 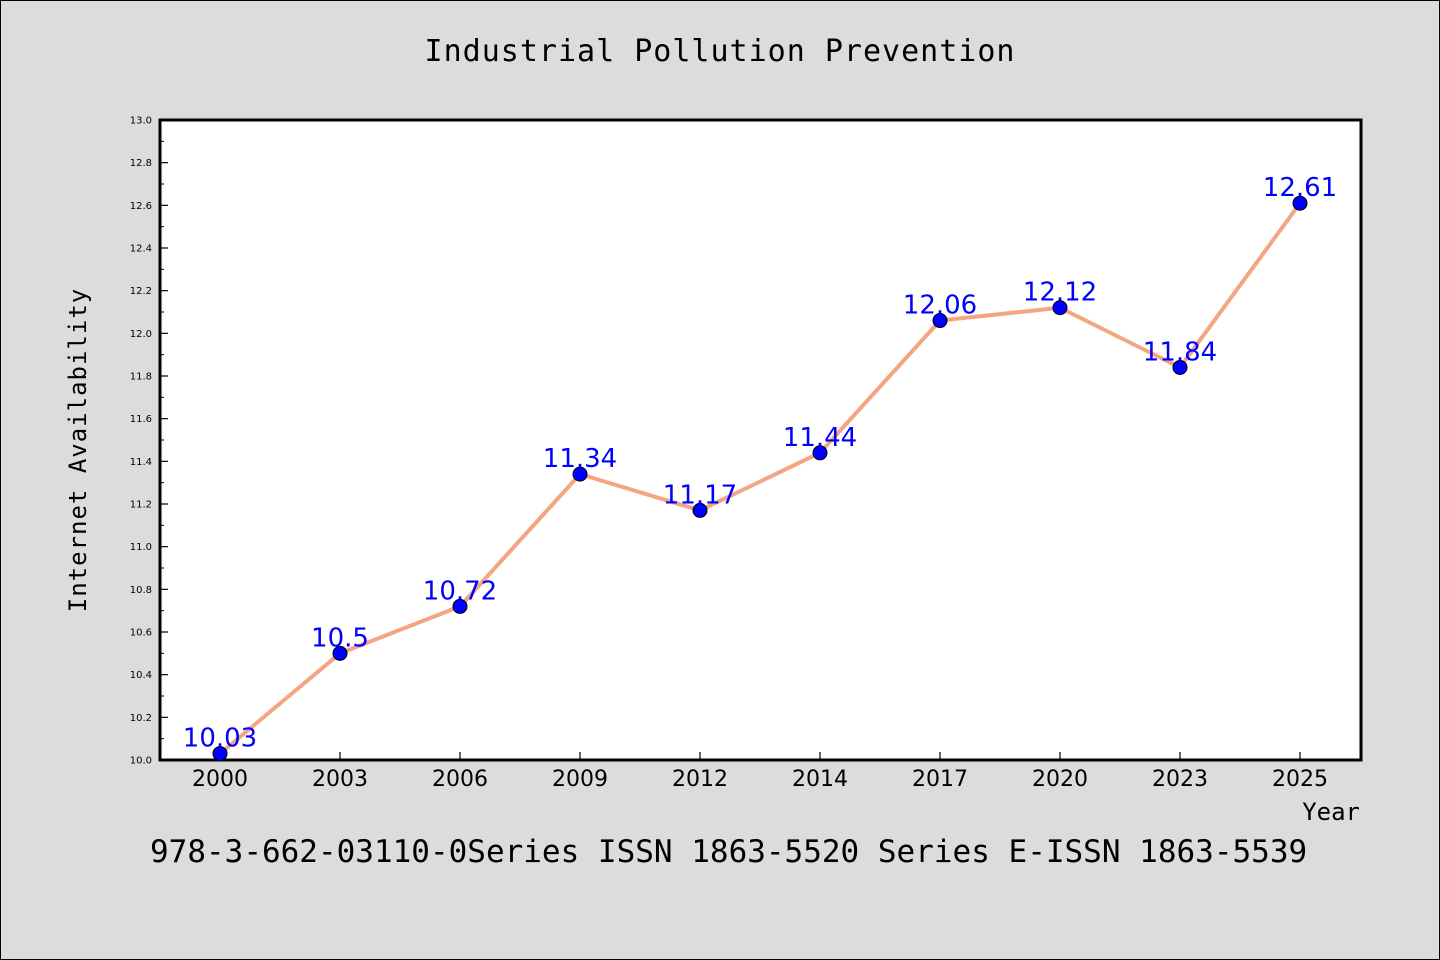 I want to click on x-tick-label: 2023, so click(x=1180, y=779).